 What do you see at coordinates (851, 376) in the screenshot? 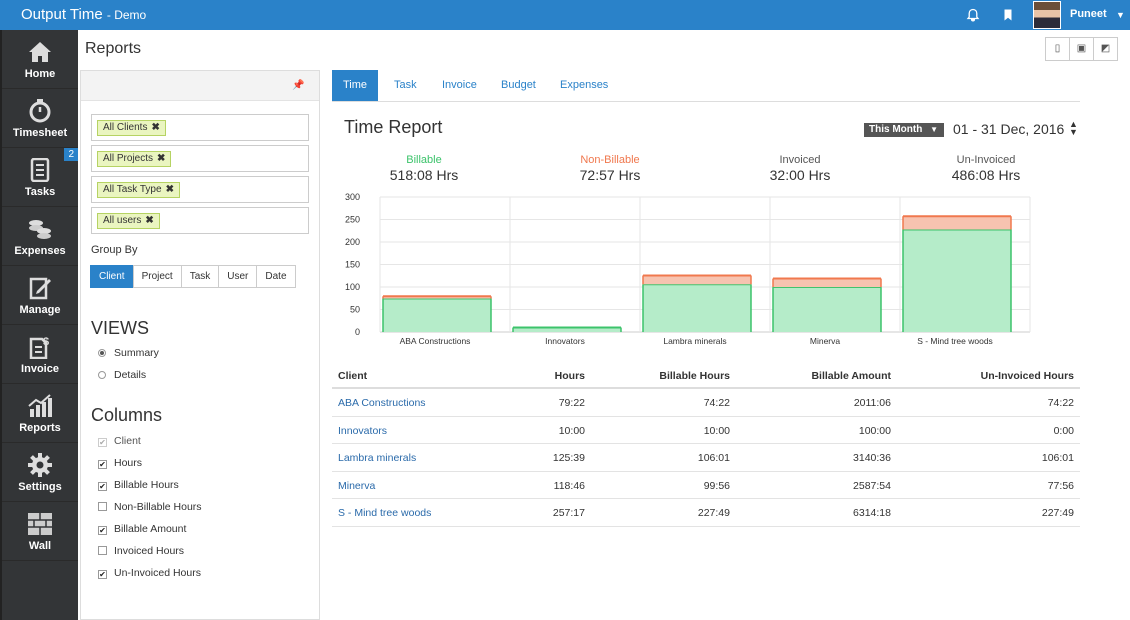
I see `column-header: Billable Amount` at bounding box center [851, 376].